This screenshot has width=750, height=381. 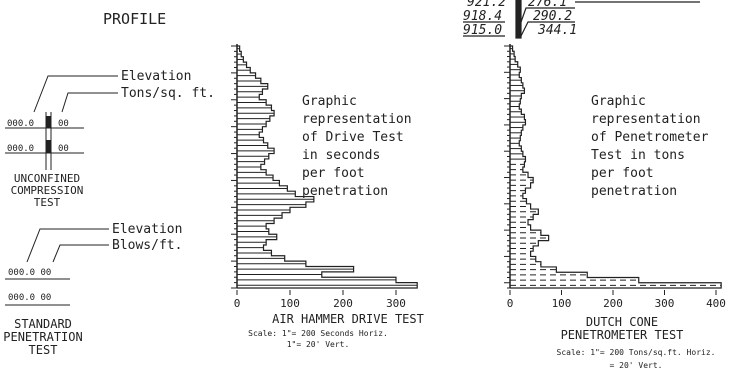 What do you see at coordinates (482, 16) in the screenshot?
I see `reading-elev-2: 918.4` at bounding box center [482, 16].